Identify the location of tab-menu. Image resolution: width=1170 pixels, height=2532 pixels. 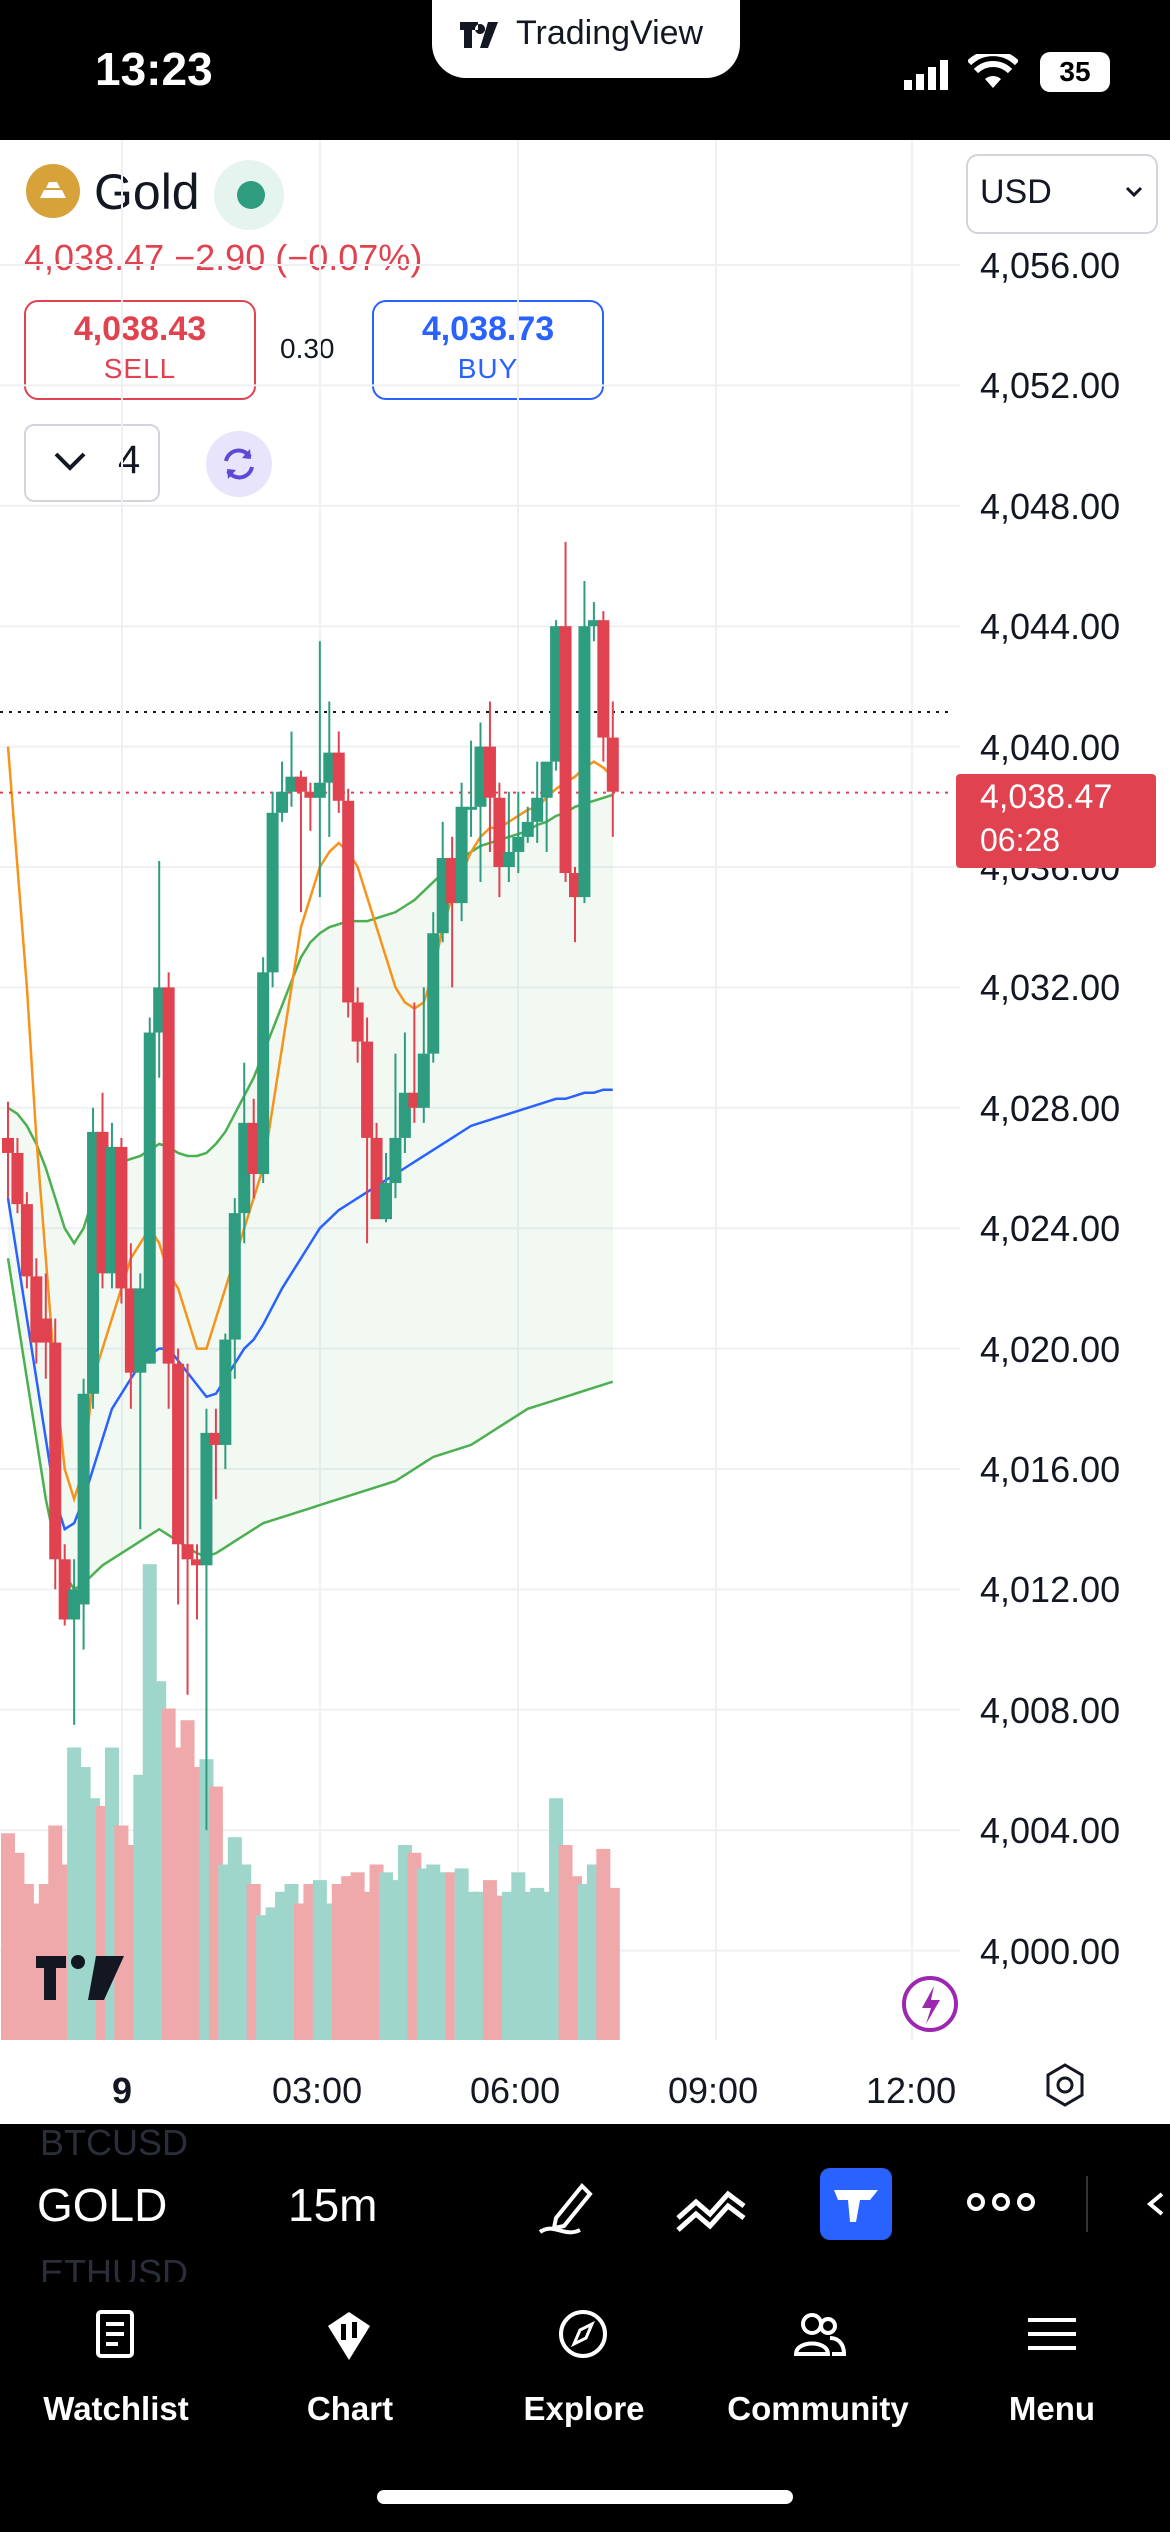
(1052, 2365).